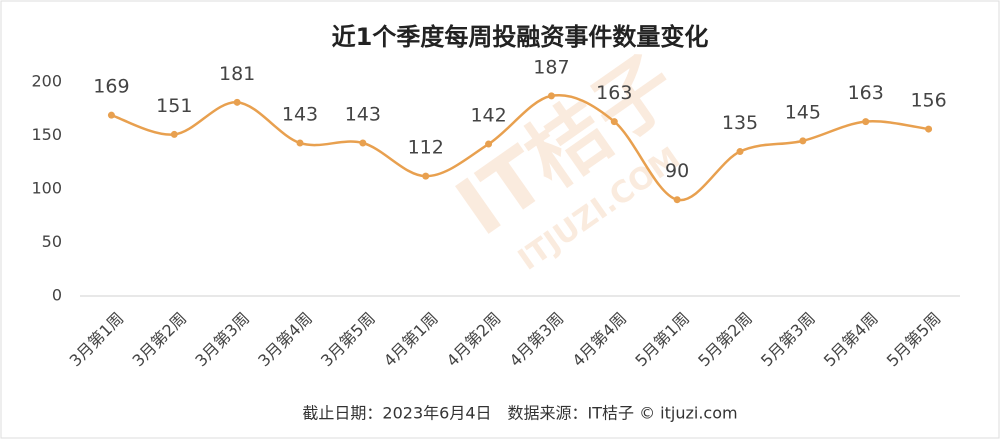  What do you see at coordinates (740, 123) in the screenshot?
I see `data-label: 135` at bounding box center [740, 123].